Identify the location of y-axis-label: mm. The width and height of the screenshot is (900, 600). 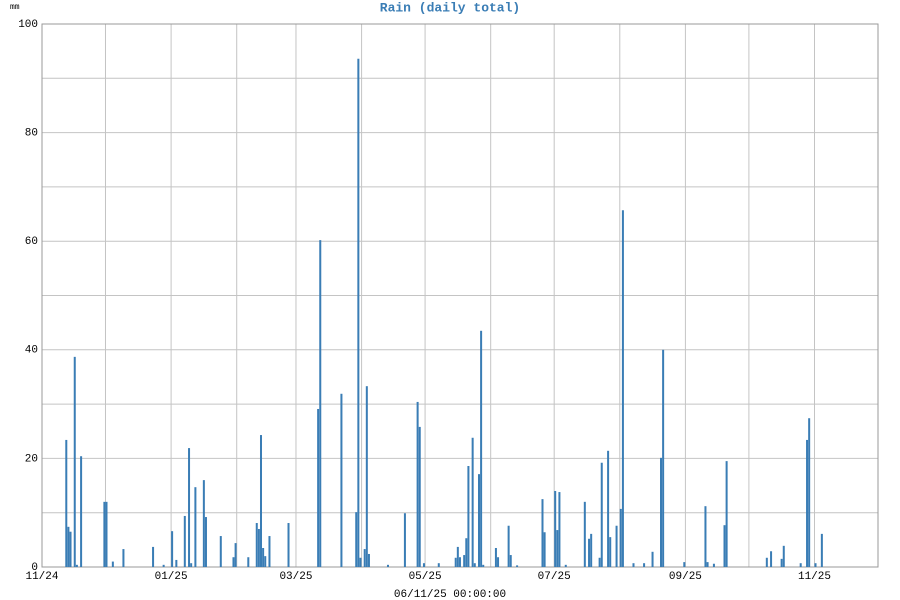
(15, 7).